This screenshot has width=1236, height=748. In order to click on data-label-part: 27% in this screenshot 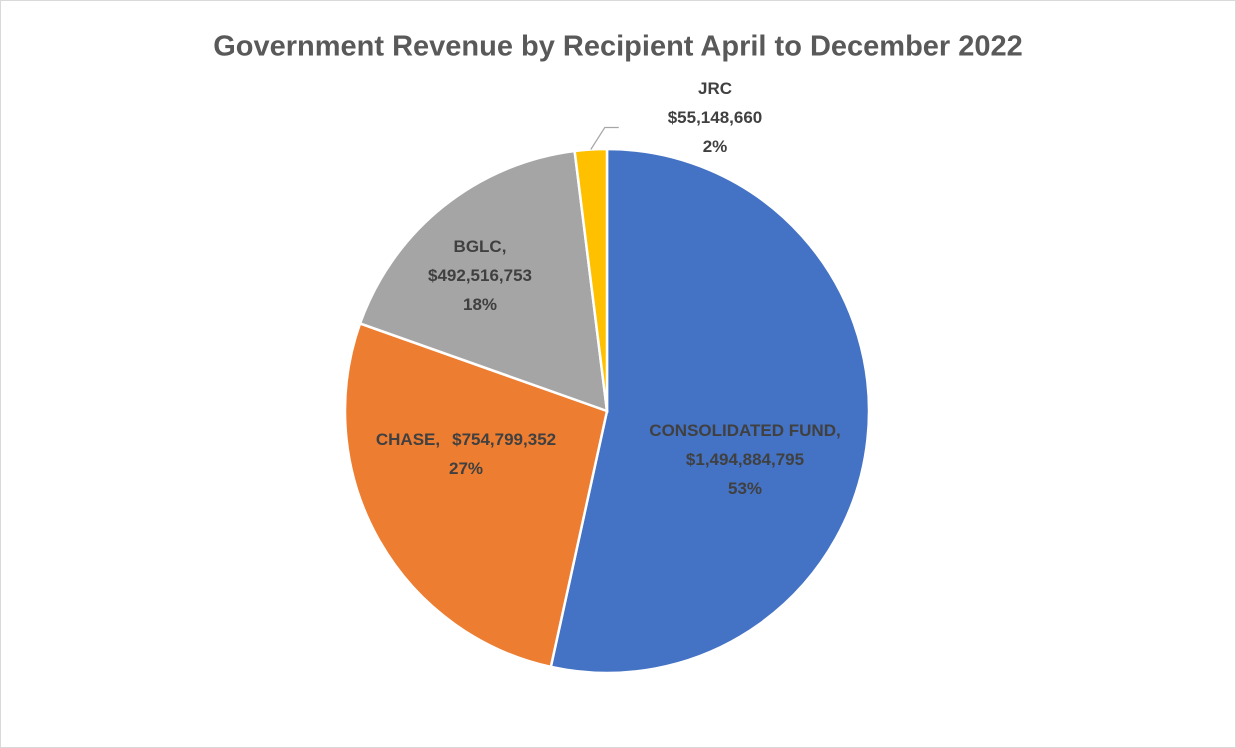, I will do `click(466, 468)`.